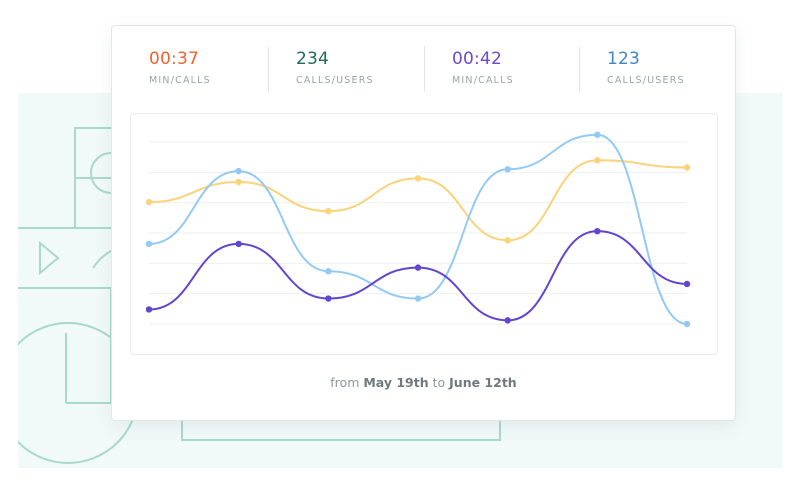  Describe the element at coordinates (313, 59) in the screenshot. I see `stat-value: 234` at that location.